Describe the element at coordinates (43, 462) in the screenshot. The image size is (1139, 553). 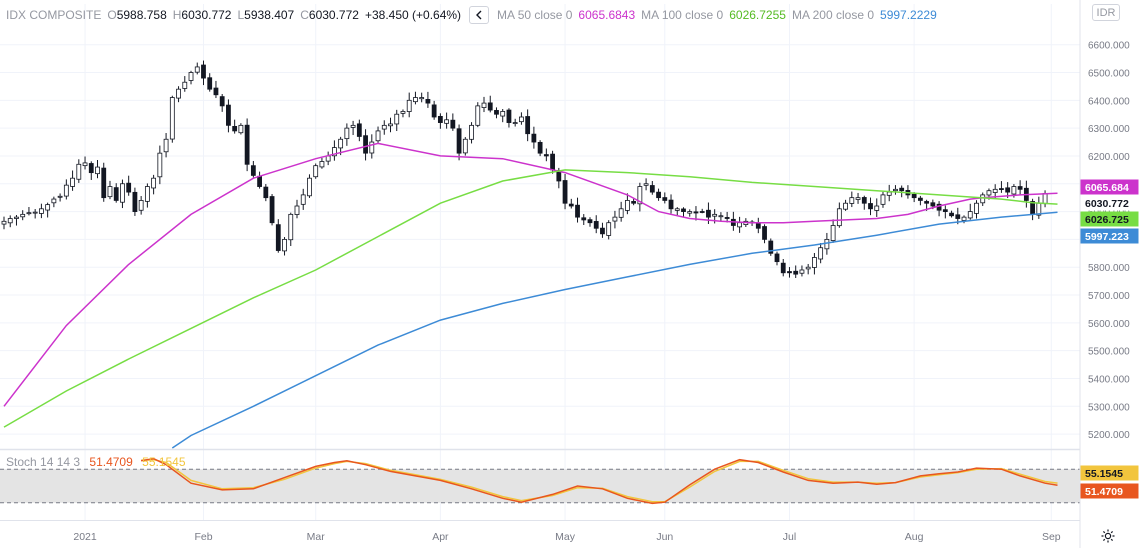
I see `stoch-label: Stoch 14 14 3` at that location.